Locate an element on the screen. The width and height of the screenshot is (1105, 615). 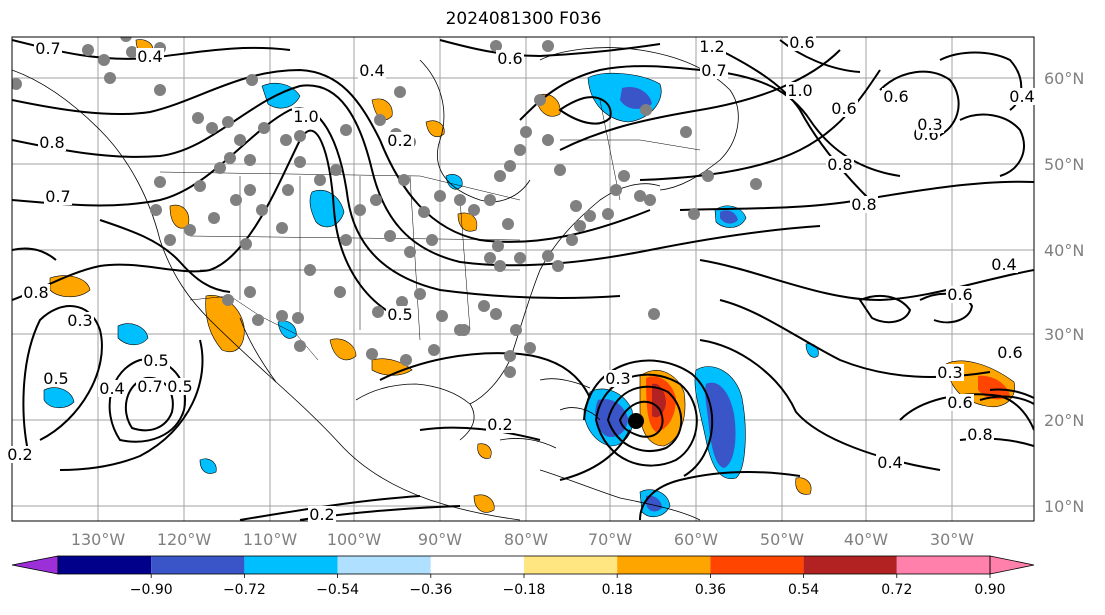
lon-label: 50°W is located at coordinates (782, 539).